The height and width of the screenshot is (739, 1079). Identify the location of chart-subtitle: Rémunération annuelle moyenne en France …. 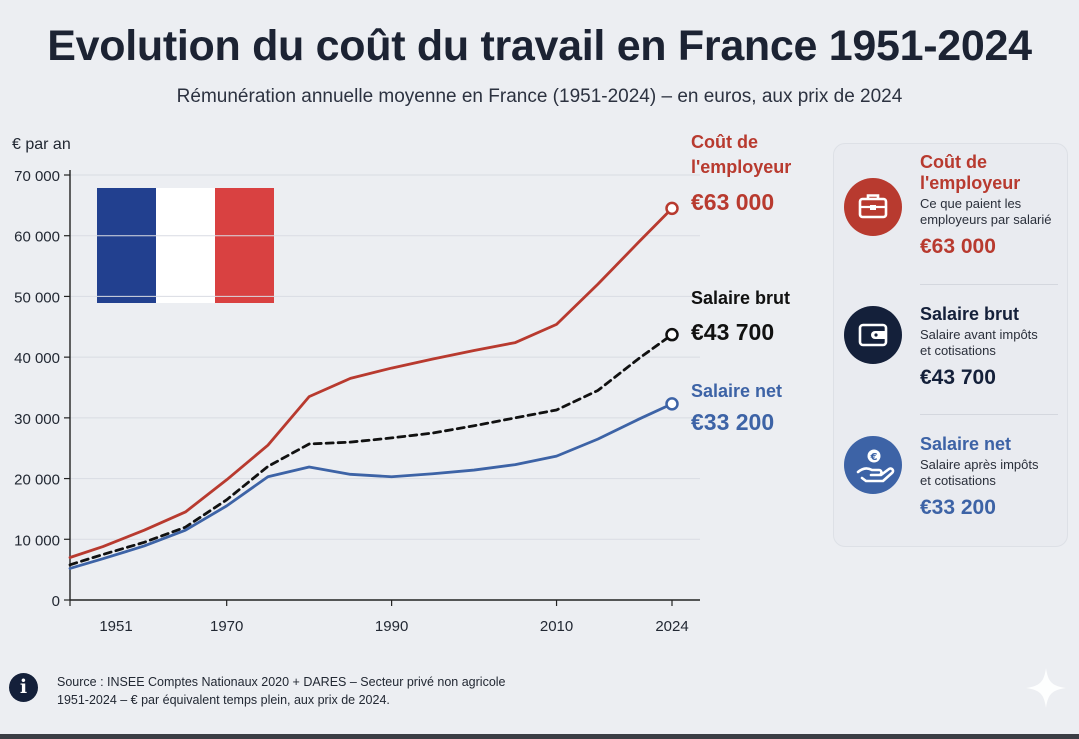
(539, 96).